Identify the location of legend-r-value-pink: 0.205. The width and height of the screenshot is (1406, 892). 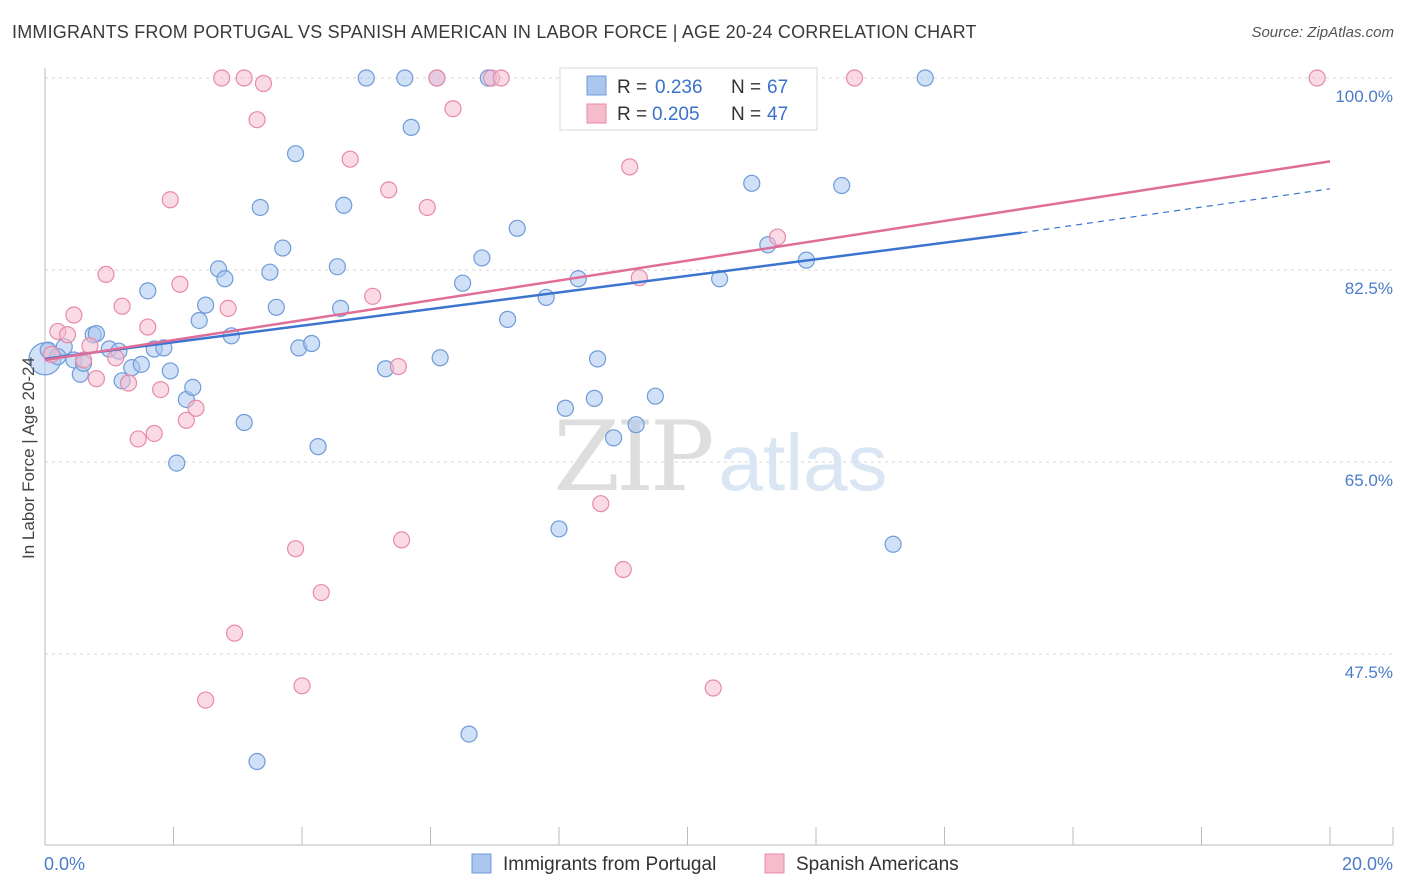
(676, 114).